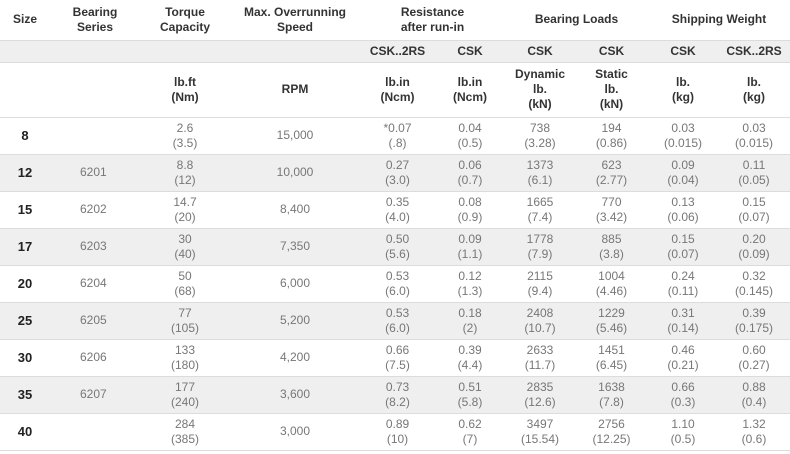 The image size is (790, 454). Describe the element at coordinates (95, 11) in the screenshot. I see `cell-line: Bearing` at that location.